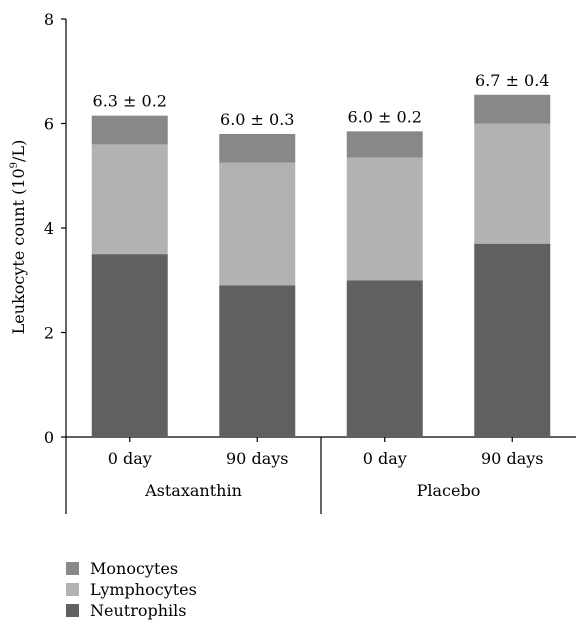 This screenshot has height=628, width=581. What do you see at coordinates (49, 19) in the screenshot?
I see `y-tick-label: 8` at bounding box center [49, 19].